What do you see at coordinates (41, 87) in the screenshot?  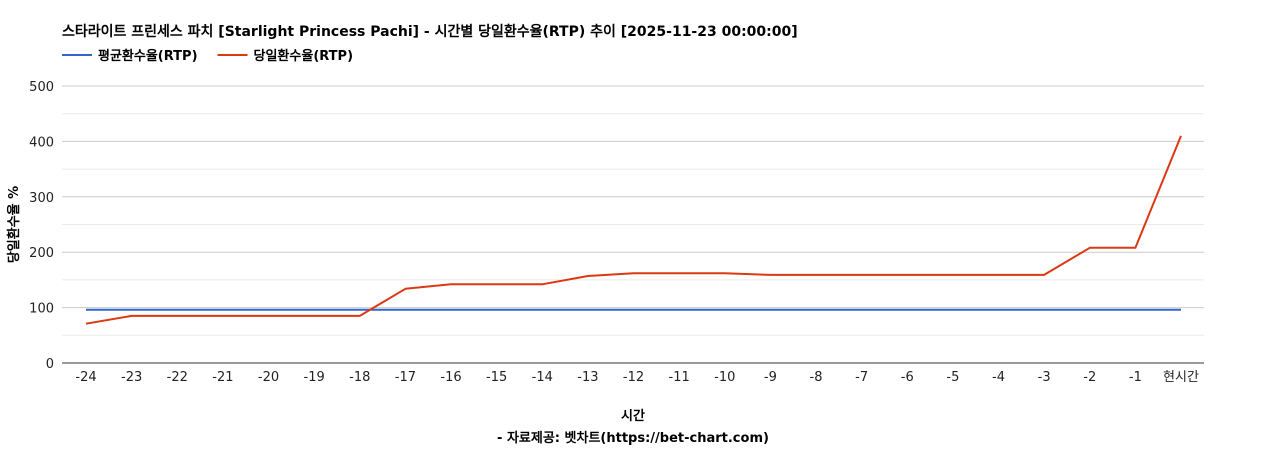 I see `y-tick-label: 500` at bounding box center [41, 87].